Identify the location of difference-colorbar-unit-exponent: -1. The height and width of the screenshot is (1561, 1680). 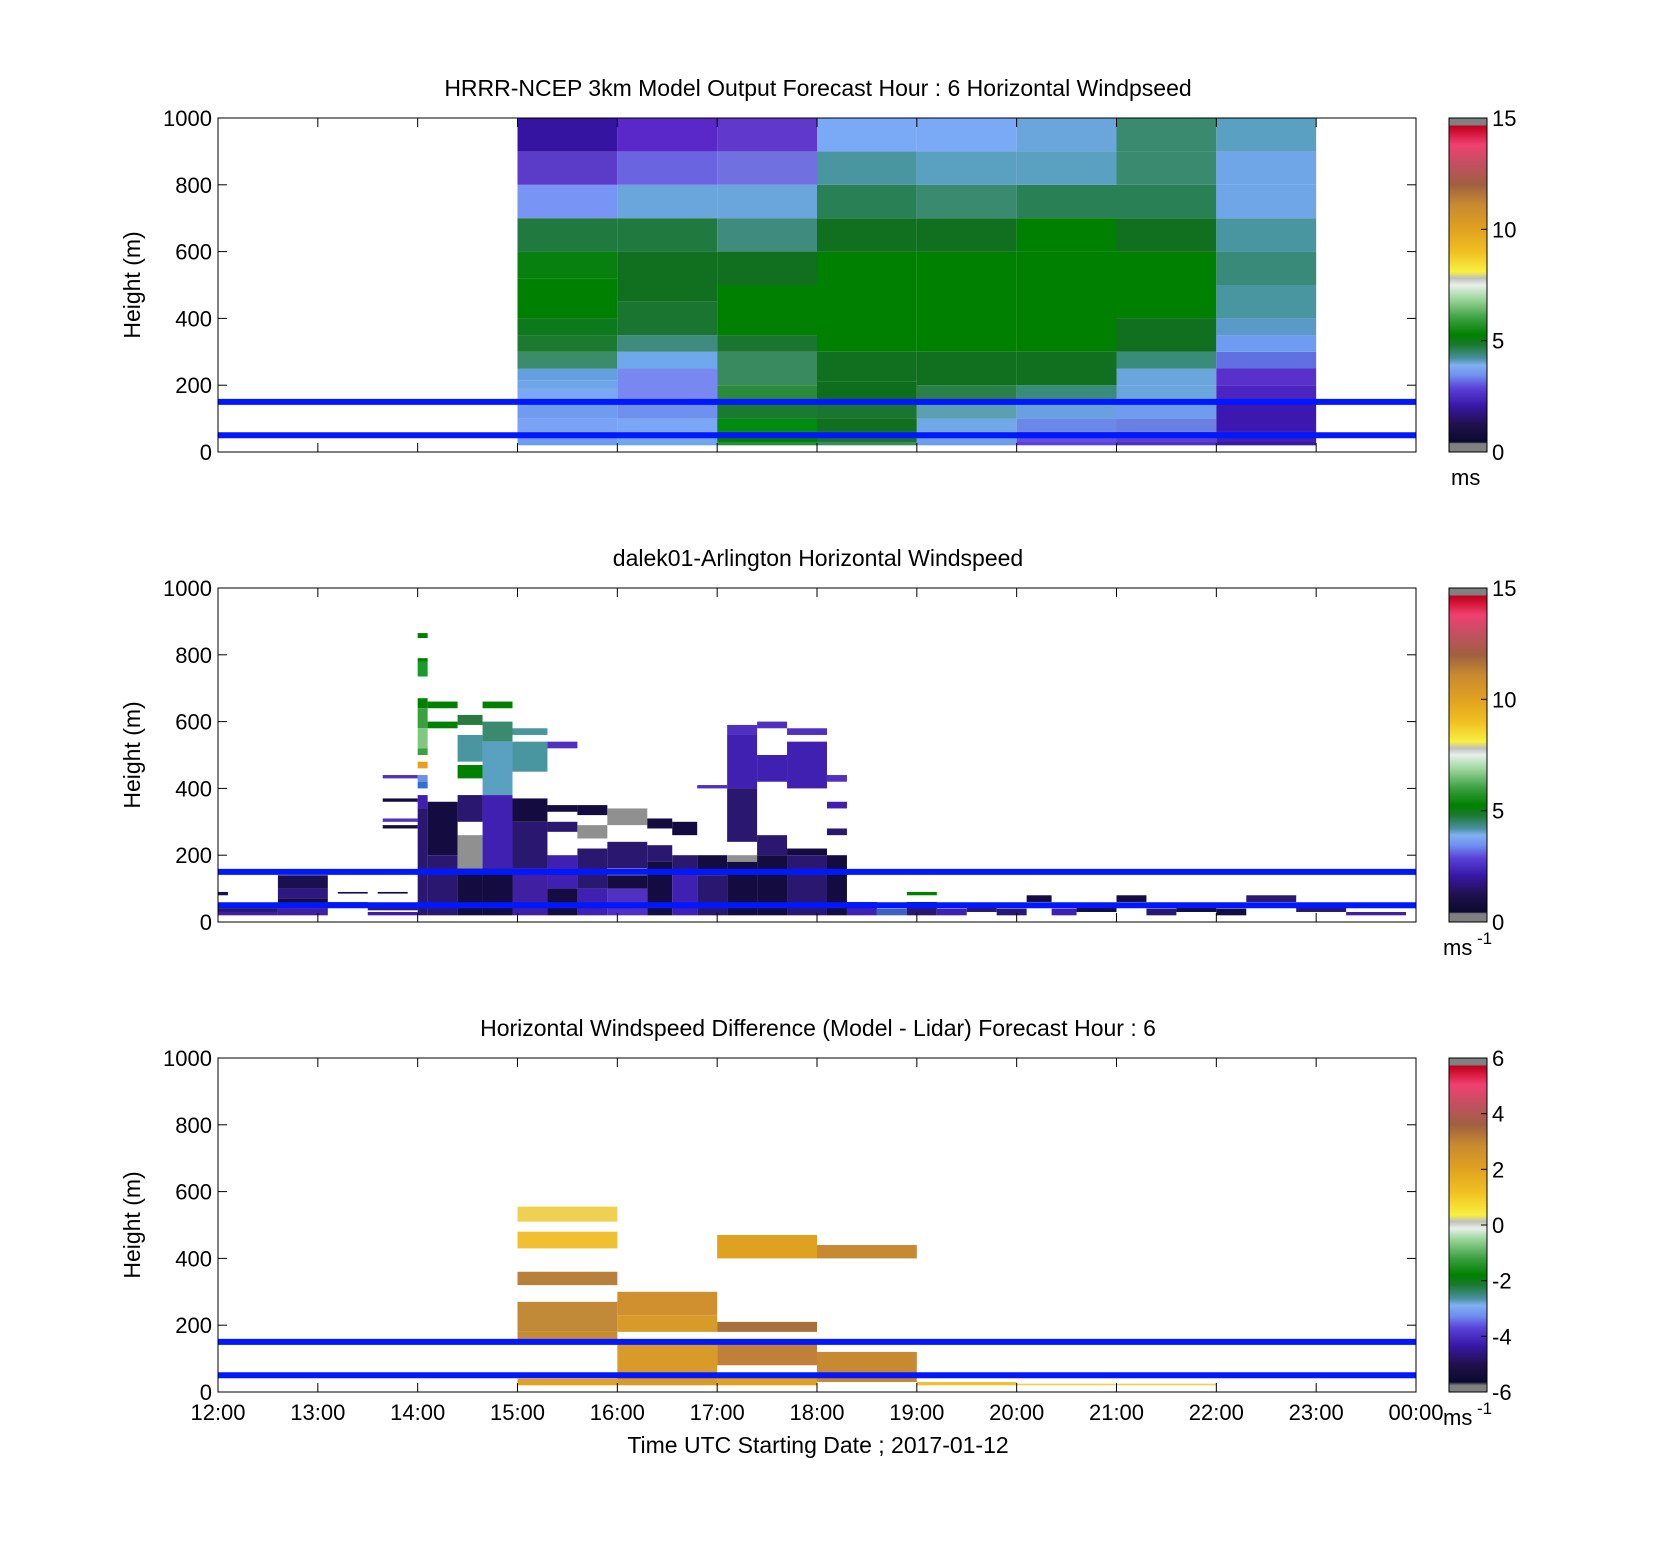
(1484, 1408).